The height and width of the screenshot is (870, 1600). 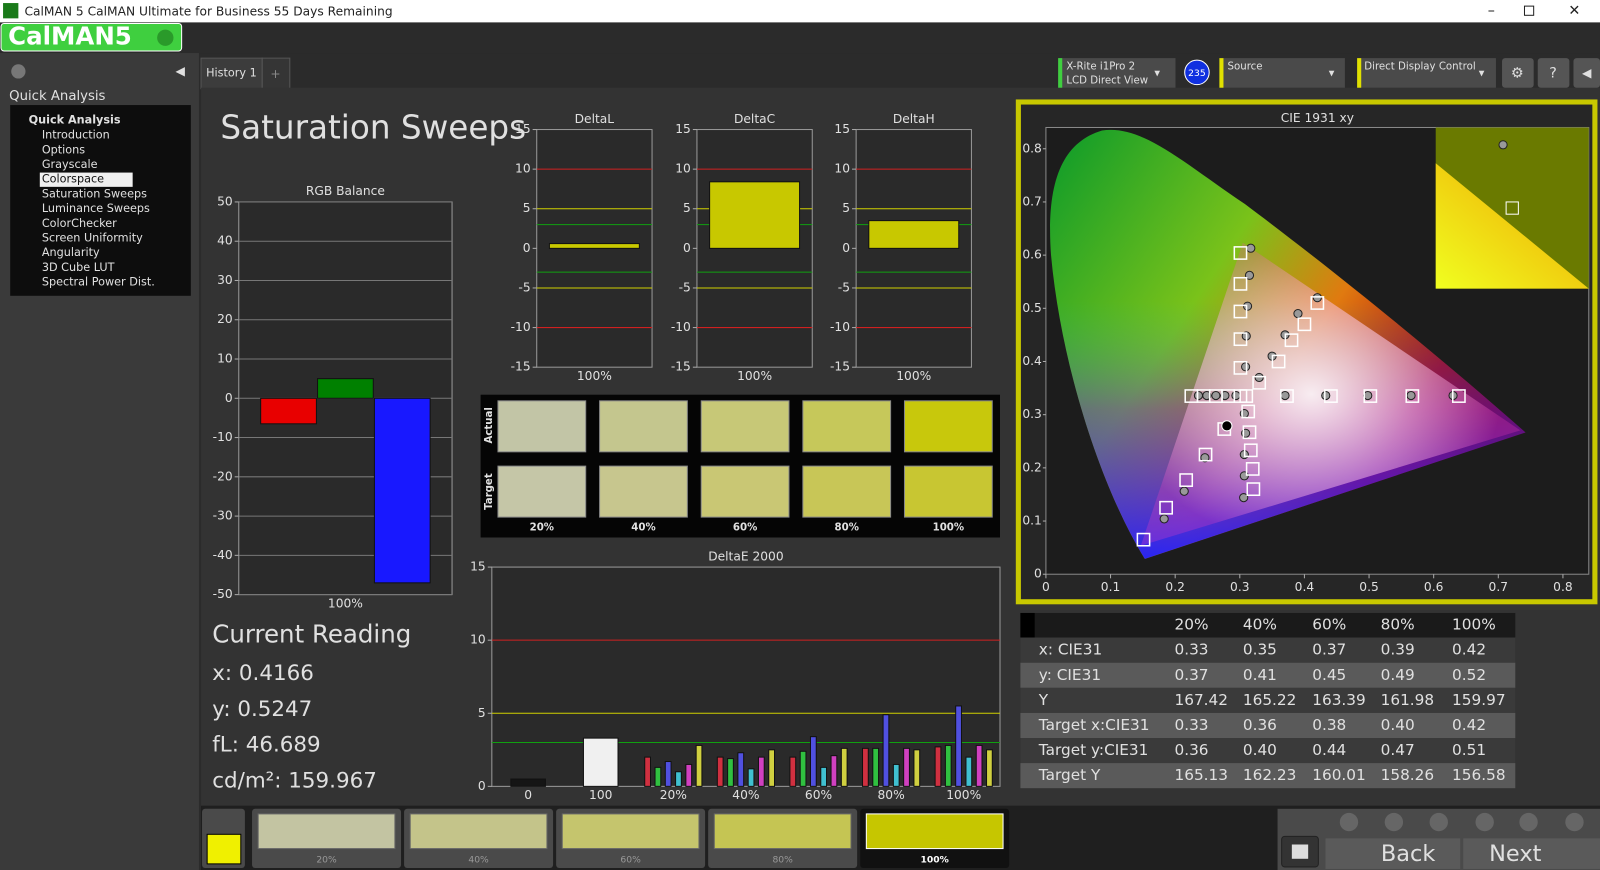 What do you see at coordinates (1100, 66) in the screenshot?
I see `meter-name: X-Rite i1Pro 2` at bounding box center [1100, 66].